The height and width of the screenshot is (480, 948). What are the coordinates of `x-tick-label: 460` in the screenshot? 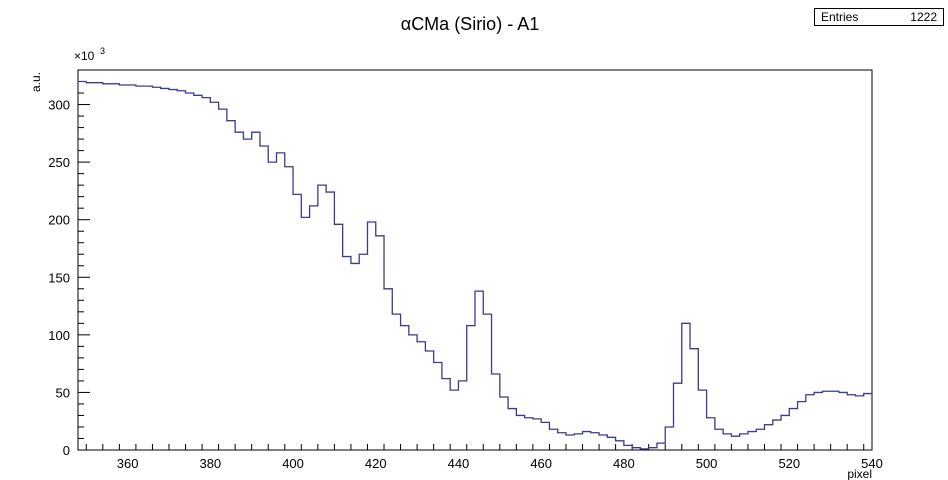 It's located at (541, 463).